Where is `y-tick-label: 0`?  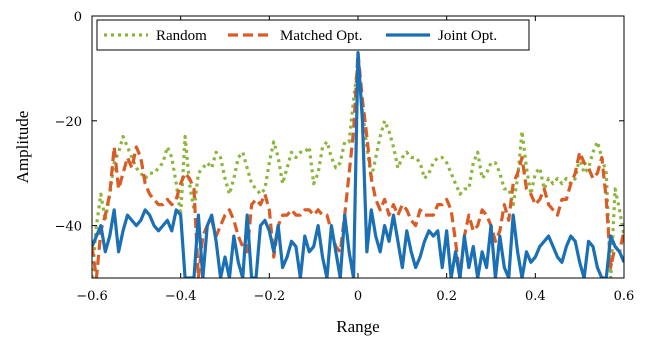 y-tick-label: 0 is located at coordinates (78, 17).